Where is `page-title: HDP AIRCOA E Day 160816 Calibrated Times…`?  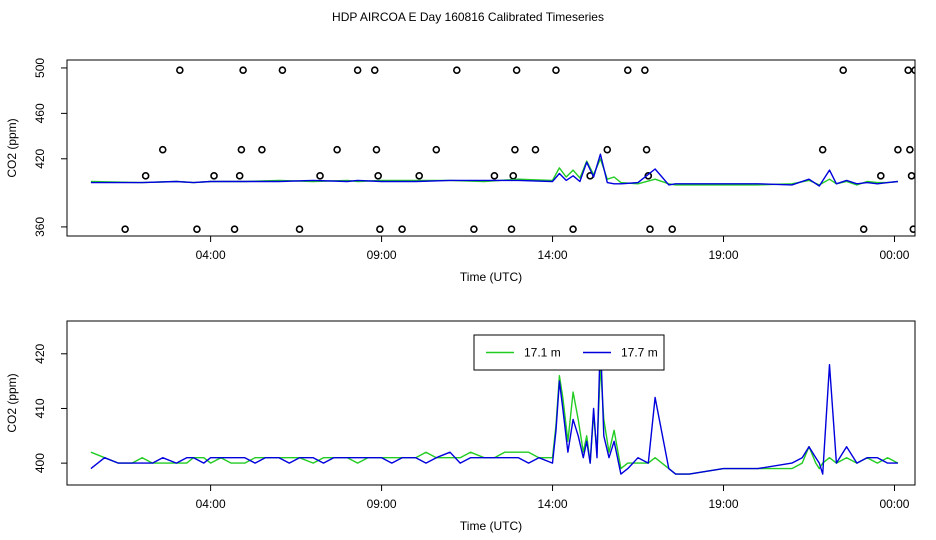 page-title: HDP AIRCOA E Day 160816 Calibrated Times… is located at coordinates (468, 17).